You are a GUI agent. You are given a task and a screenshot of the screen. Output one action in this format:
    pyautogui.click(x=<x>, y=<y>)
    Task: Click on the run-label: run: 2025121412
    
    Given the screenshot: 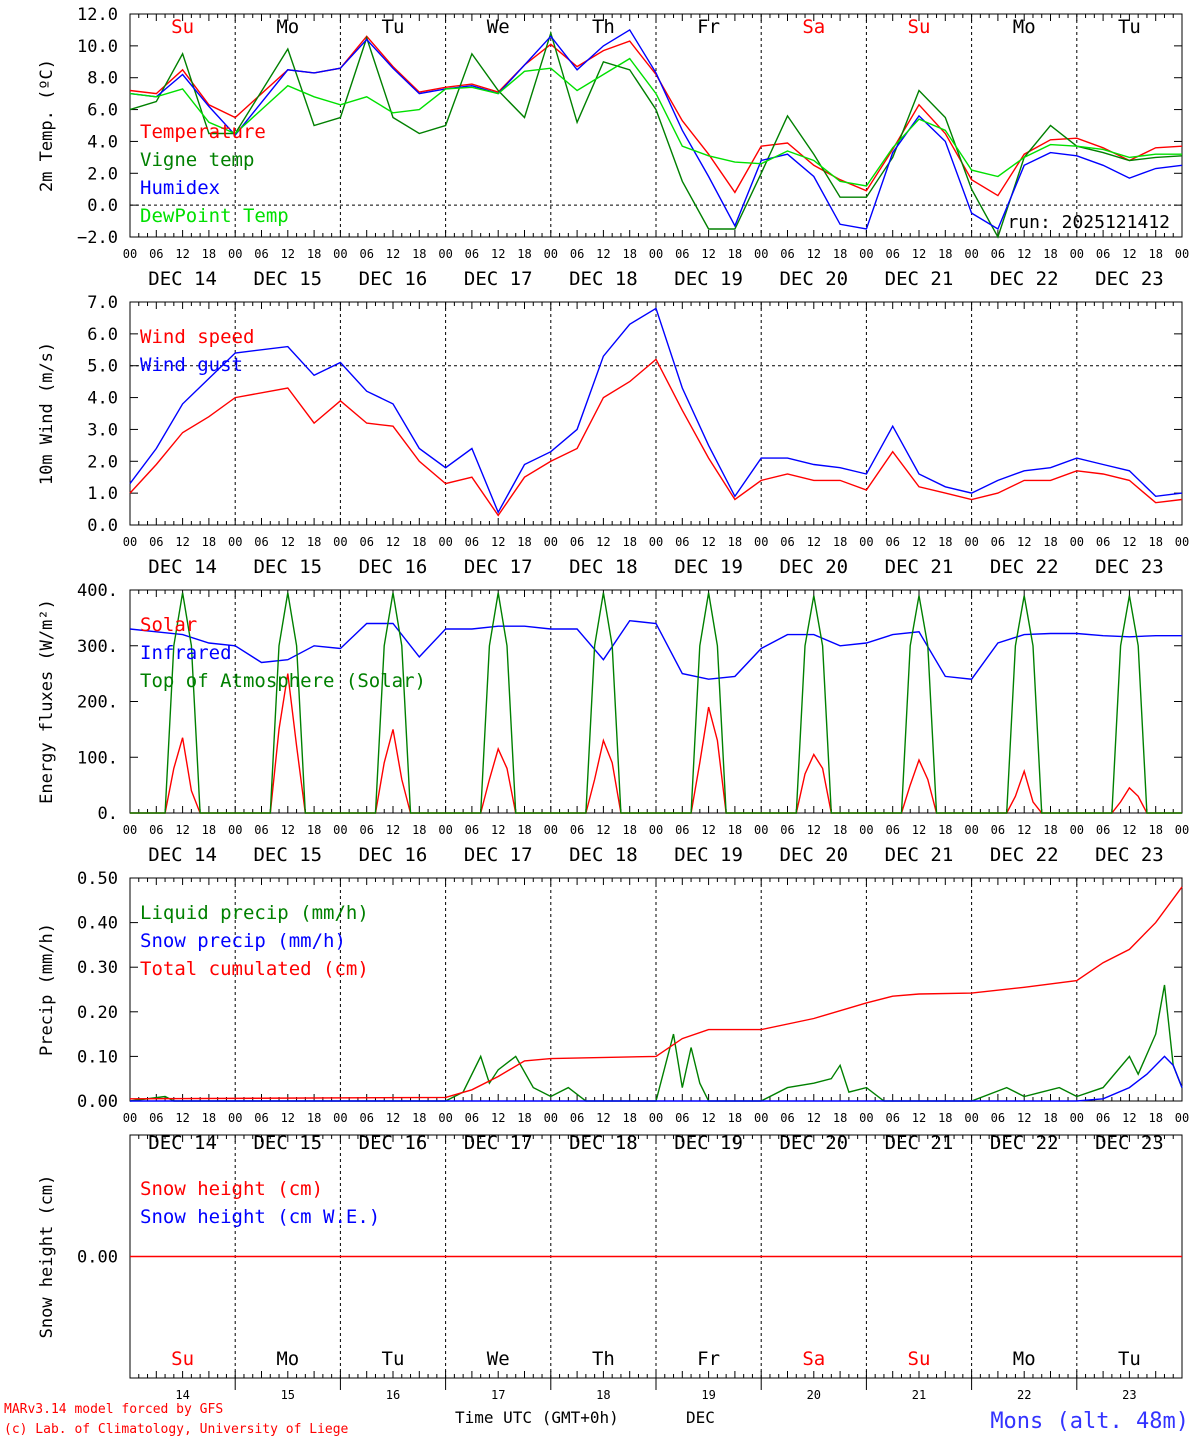 What is the action you would take?
    pyautogui.click(x=1088, y=222)
    